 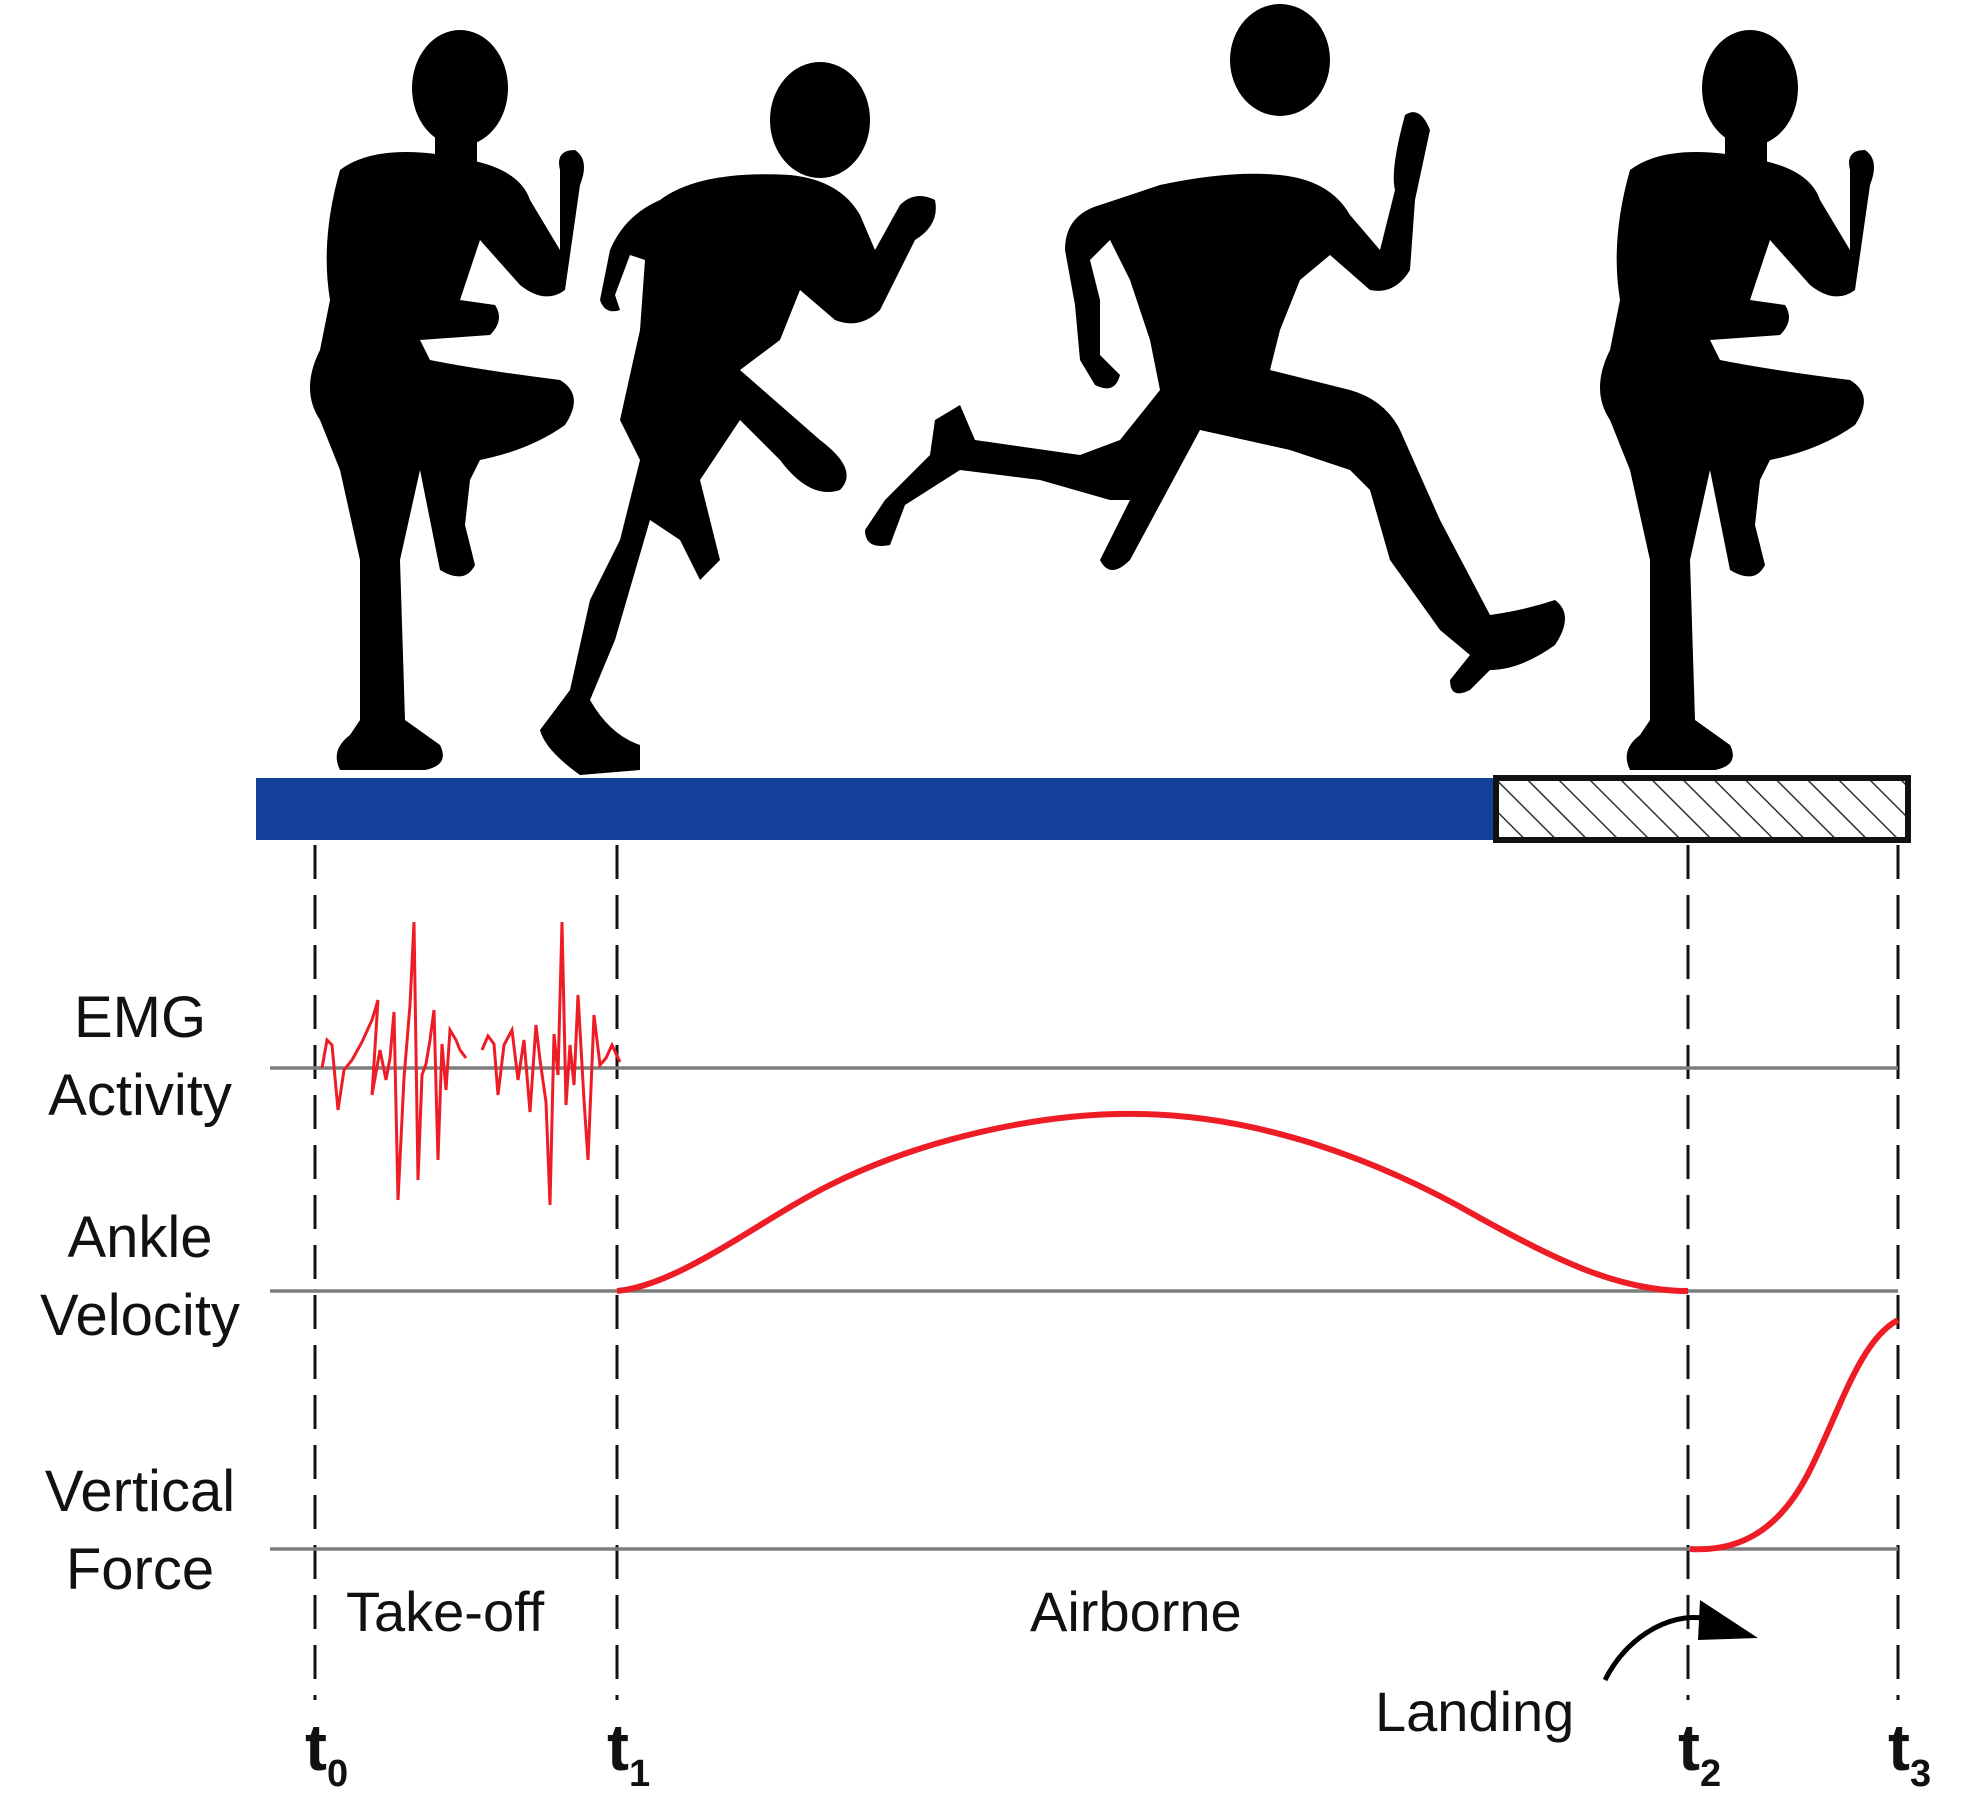 What do you see at coordinates (1680, 1641) in the screenshot?
I see `curved-arrow-icon` at bounding box center [1680, 1641].